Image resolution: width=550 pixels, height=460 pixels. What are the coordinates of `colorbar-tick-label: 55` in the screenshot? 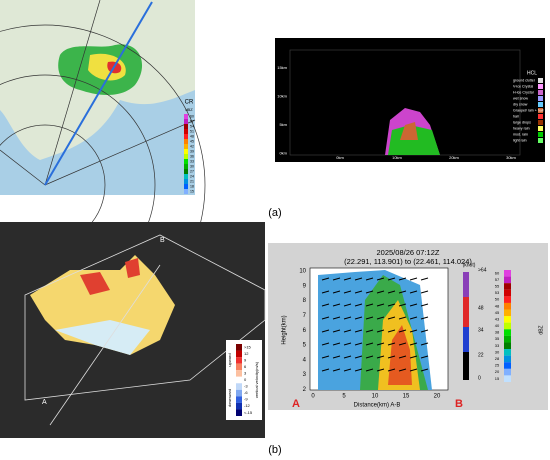 It's located at (497, 286).